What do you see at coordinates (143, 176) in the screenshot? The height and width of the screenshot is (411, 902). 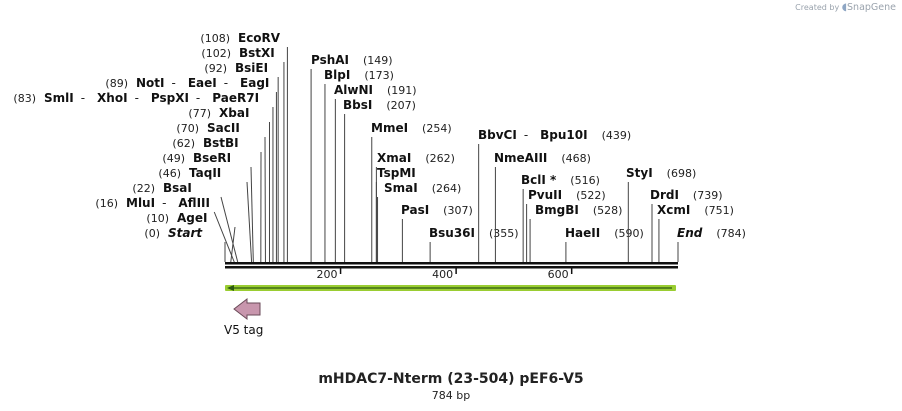 I see `site-left-9: (83) SmlI - XhoI - PspXI - PaeR7I` at bounding box center [143, 176].